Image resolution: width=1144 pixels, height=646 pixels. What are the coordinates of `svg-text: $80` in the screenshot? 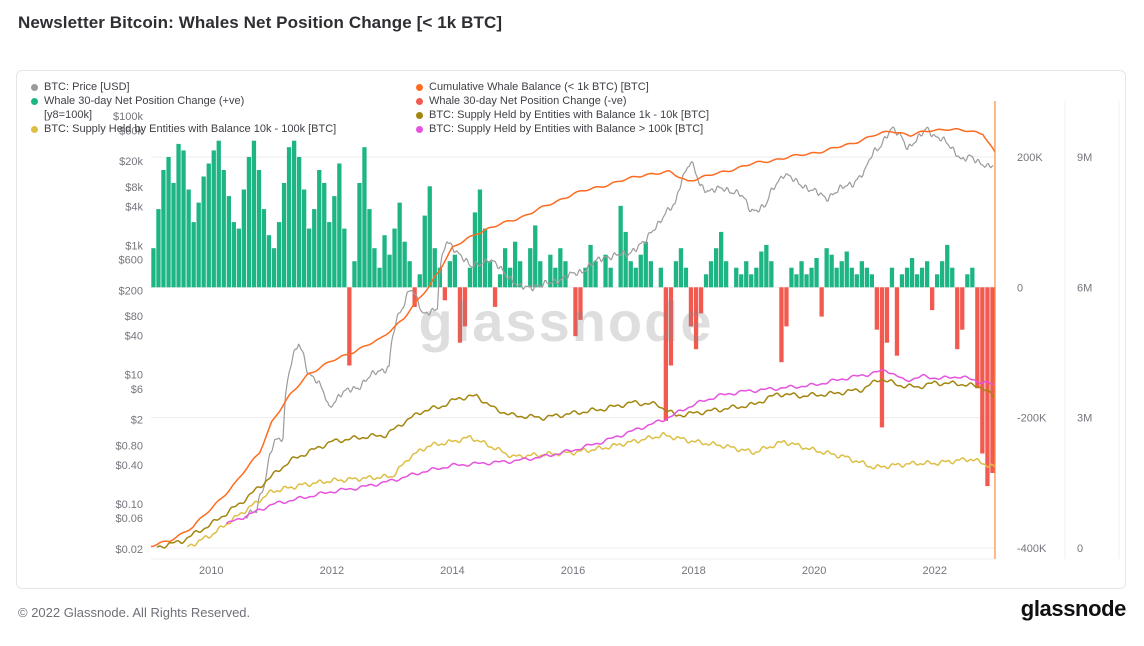 It's located at (134, 317).